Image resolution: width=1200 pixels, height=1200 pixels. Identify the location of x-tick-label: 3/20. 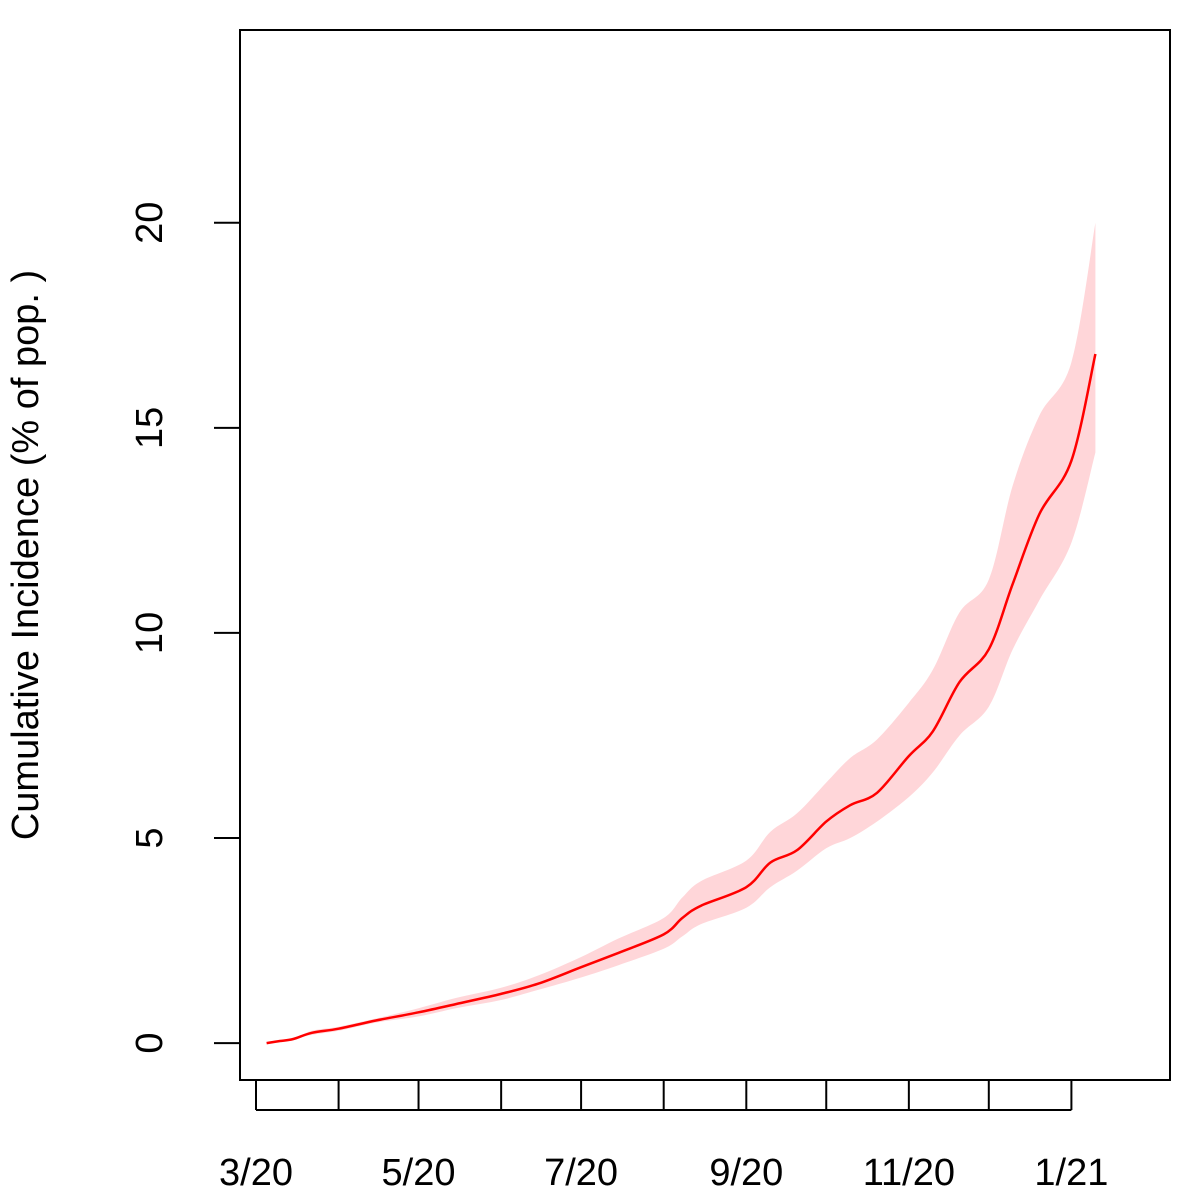
(256, 1173).